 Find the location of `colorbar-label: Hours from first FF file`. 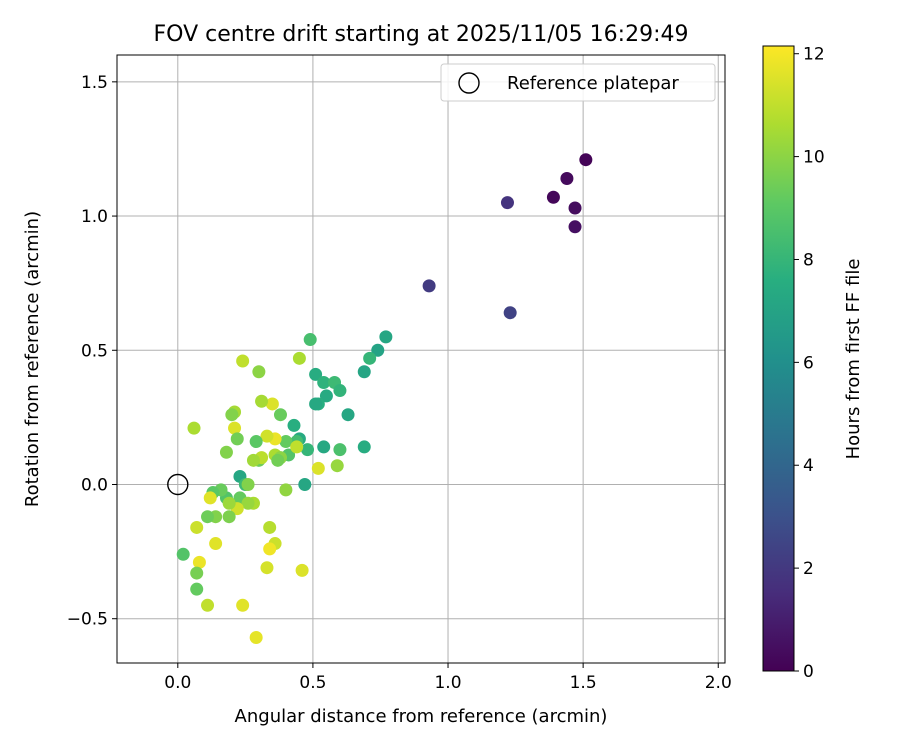

colorbar-label: Hours from first FF file is located at coordinates (853, 359).